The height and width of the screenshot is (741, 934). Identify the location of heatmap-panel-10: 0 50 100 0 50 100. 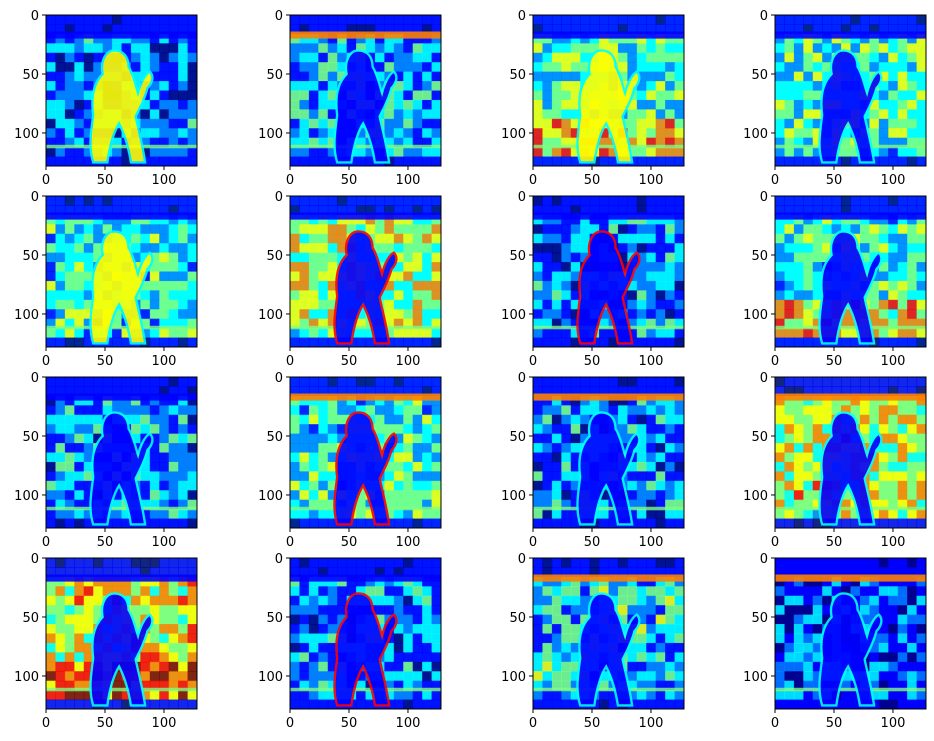
(350, 460).